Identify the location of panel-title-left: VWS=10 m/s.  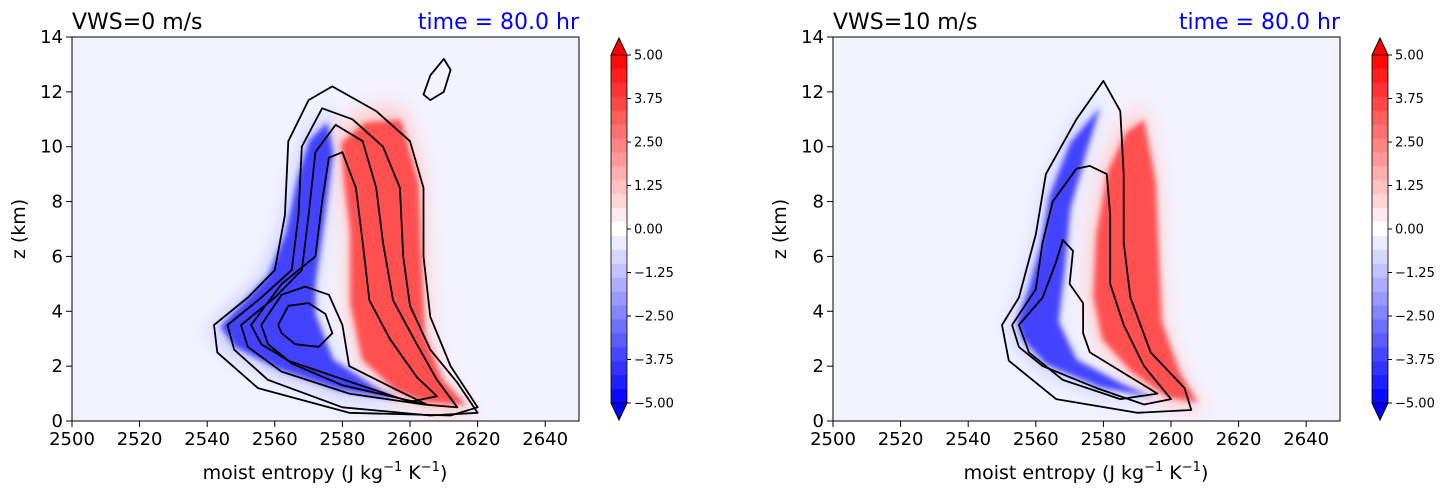
(905, 22).